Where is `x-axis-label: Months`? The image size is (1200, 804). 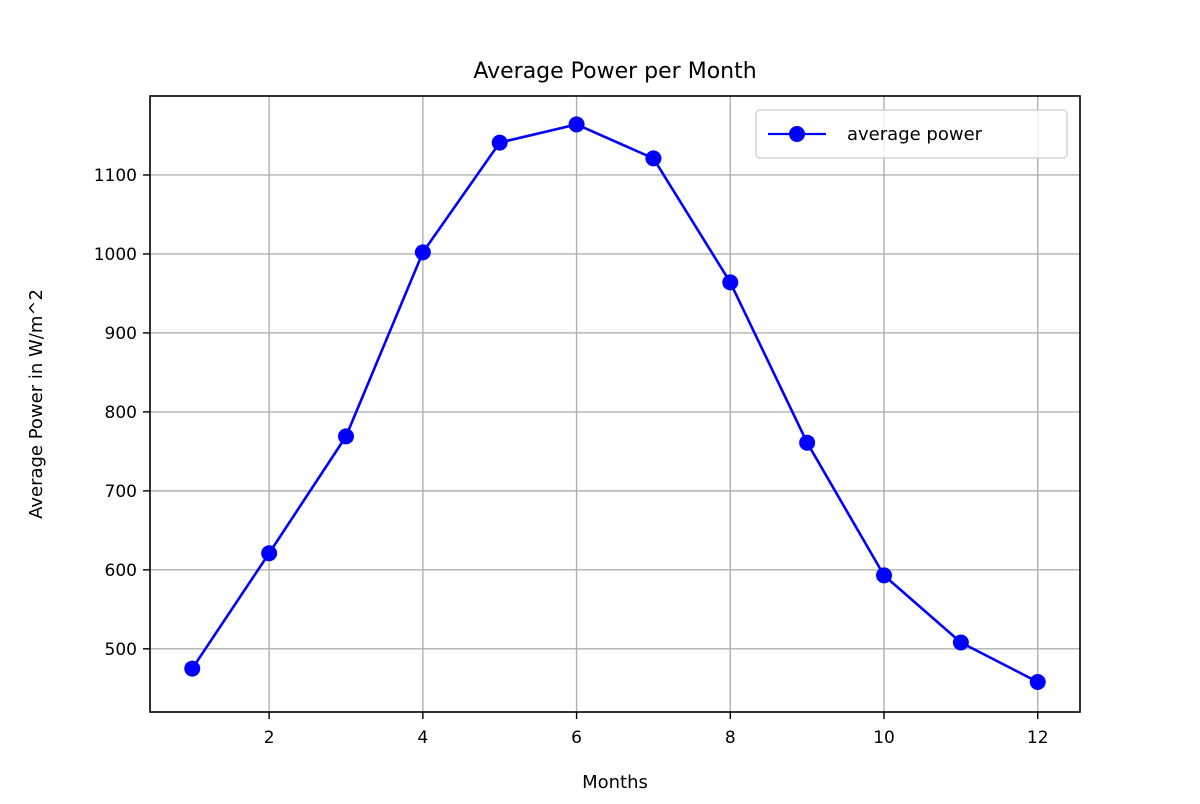 x-axis-label: Months is located at coordinates (615, 782).